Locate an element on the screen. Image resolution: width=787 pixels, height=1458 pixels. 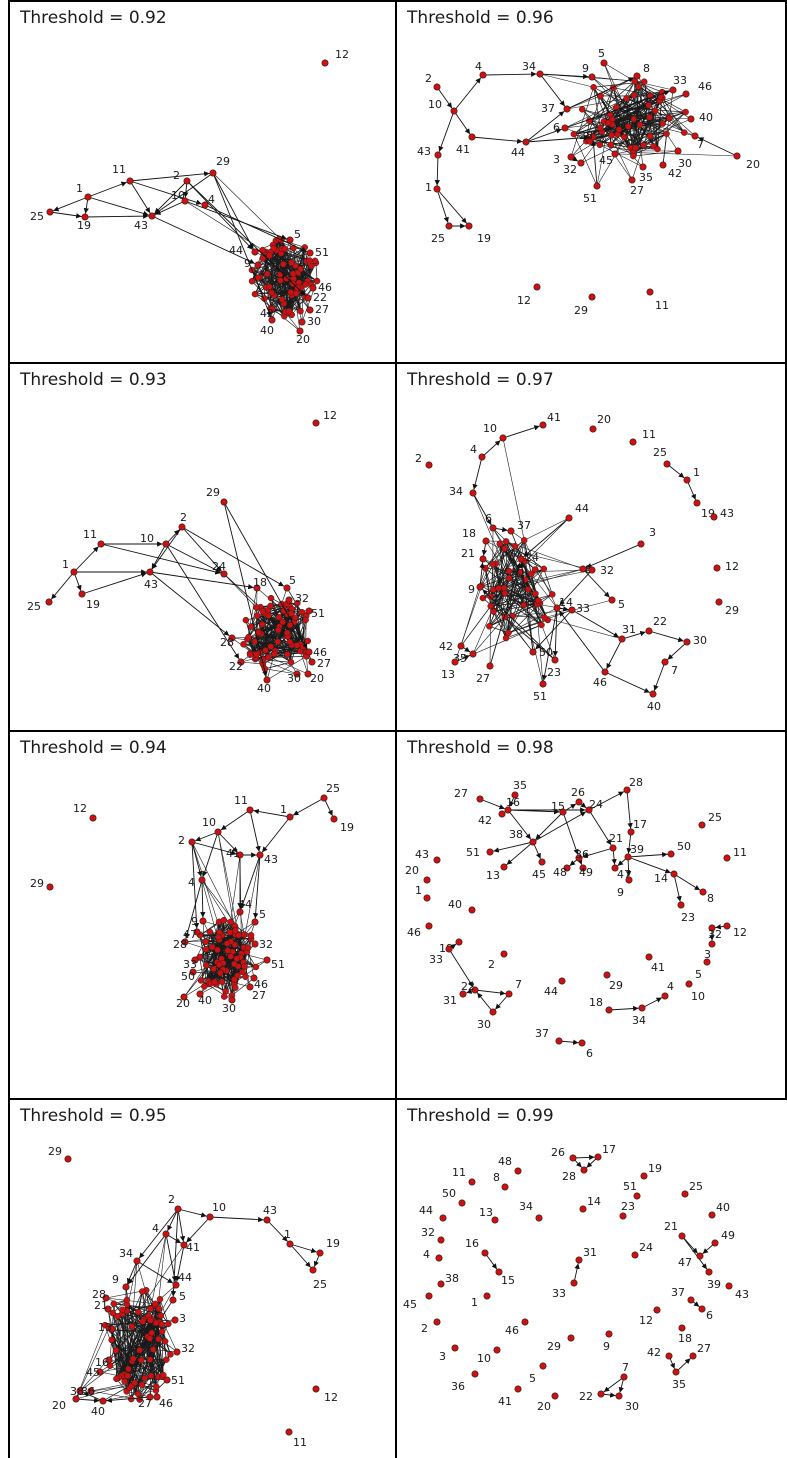
node-label: 30 is located at coordinates (294, 678).